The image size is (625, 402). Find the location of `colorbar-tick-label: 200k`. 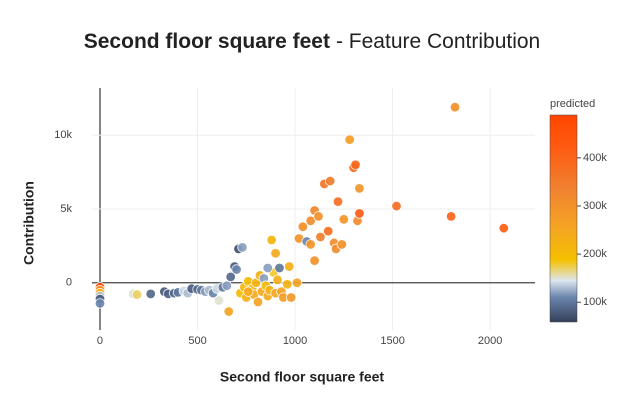

colorbar-tick-label: 200k is located at coordinates (595, 254).